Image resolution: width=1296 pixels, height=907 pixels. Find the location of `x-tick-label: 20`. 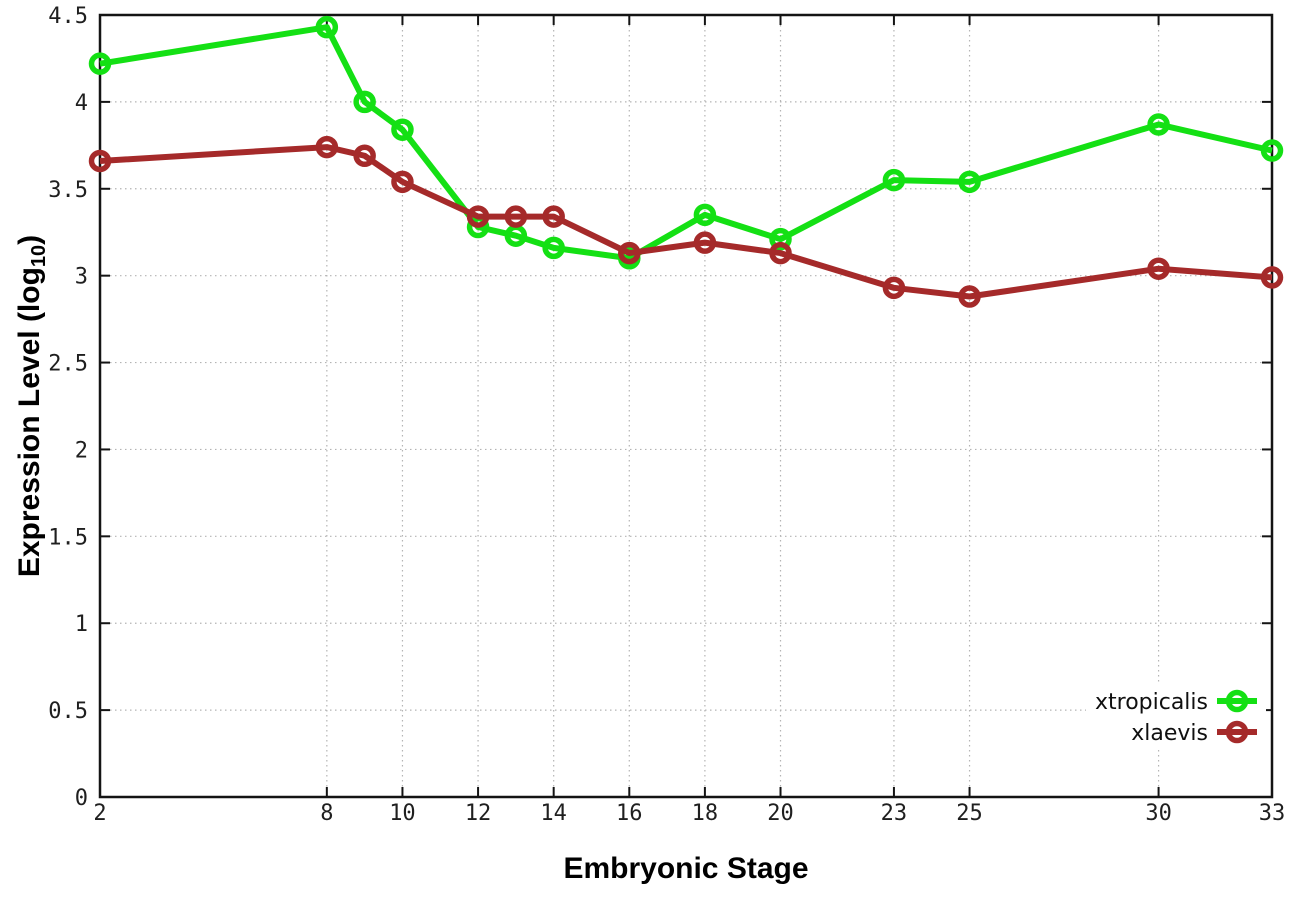

x-tick-label: 20 is located at coordinates (780, 813).